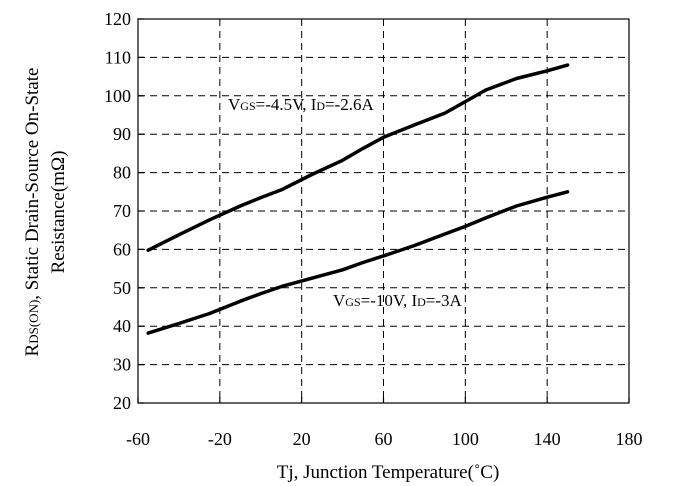 This screenshot has height=486, width=673. I want to click on y-axis-title-line2: Resistance(mΩ), so click(58, 212).